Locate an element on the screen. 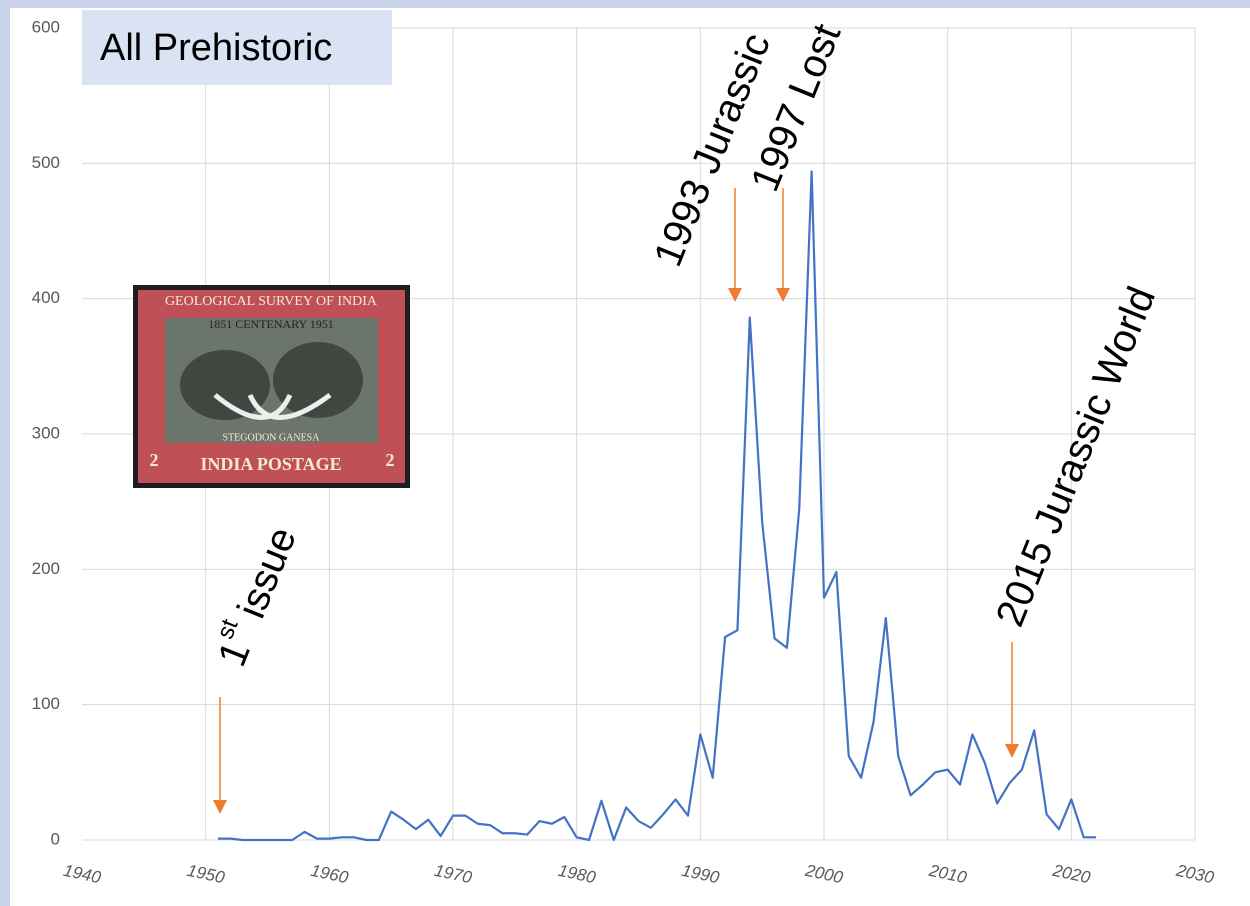 The image size is (1250, 906). stamp-tusks is located at coordinates (272, 406).